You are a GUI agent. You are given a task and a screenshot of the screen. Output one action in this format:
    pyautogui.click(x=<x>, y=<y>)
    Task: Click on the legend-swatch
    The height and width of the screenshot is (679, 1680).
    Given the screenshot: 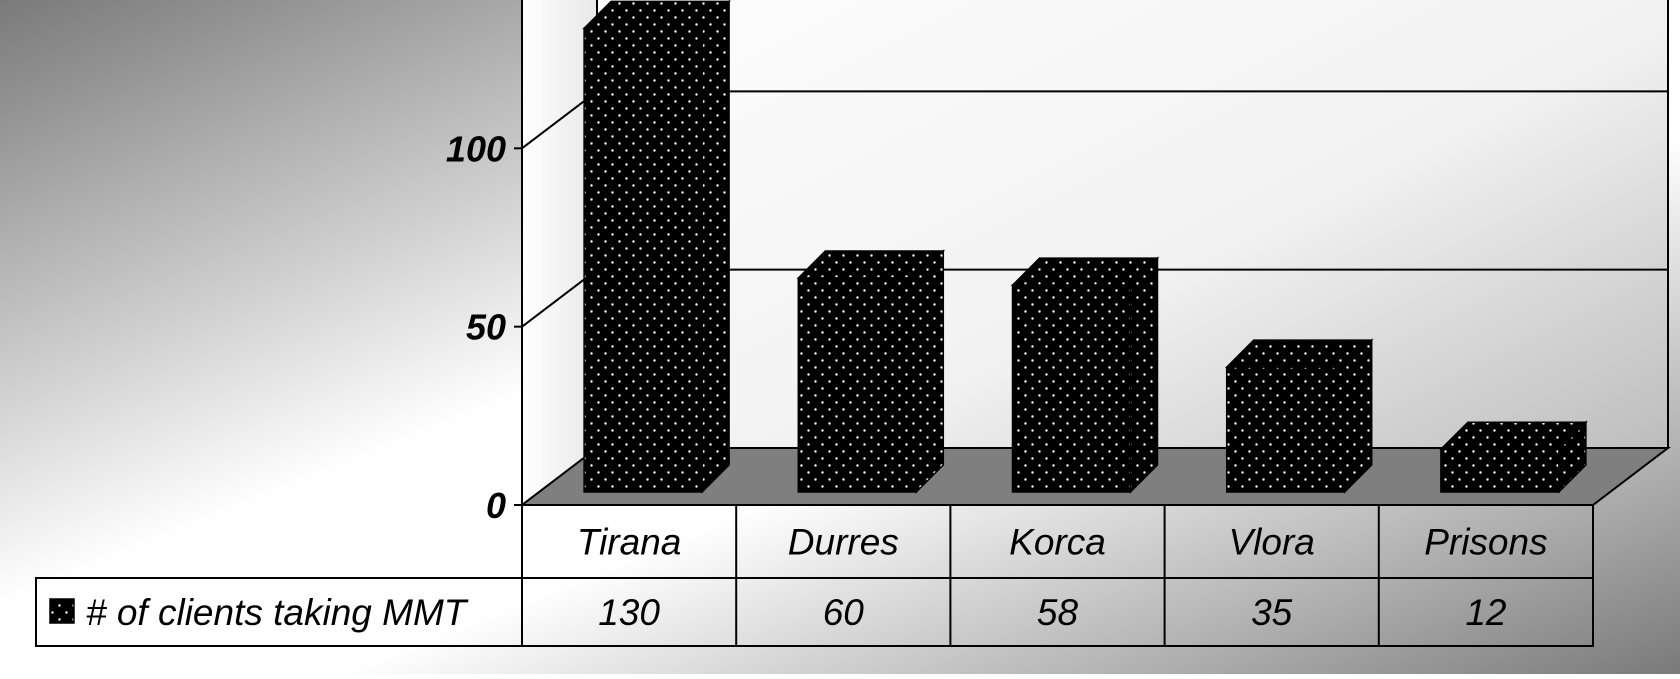 What is the action you would take?
    pyautogui.click(x=62, y=611)
    